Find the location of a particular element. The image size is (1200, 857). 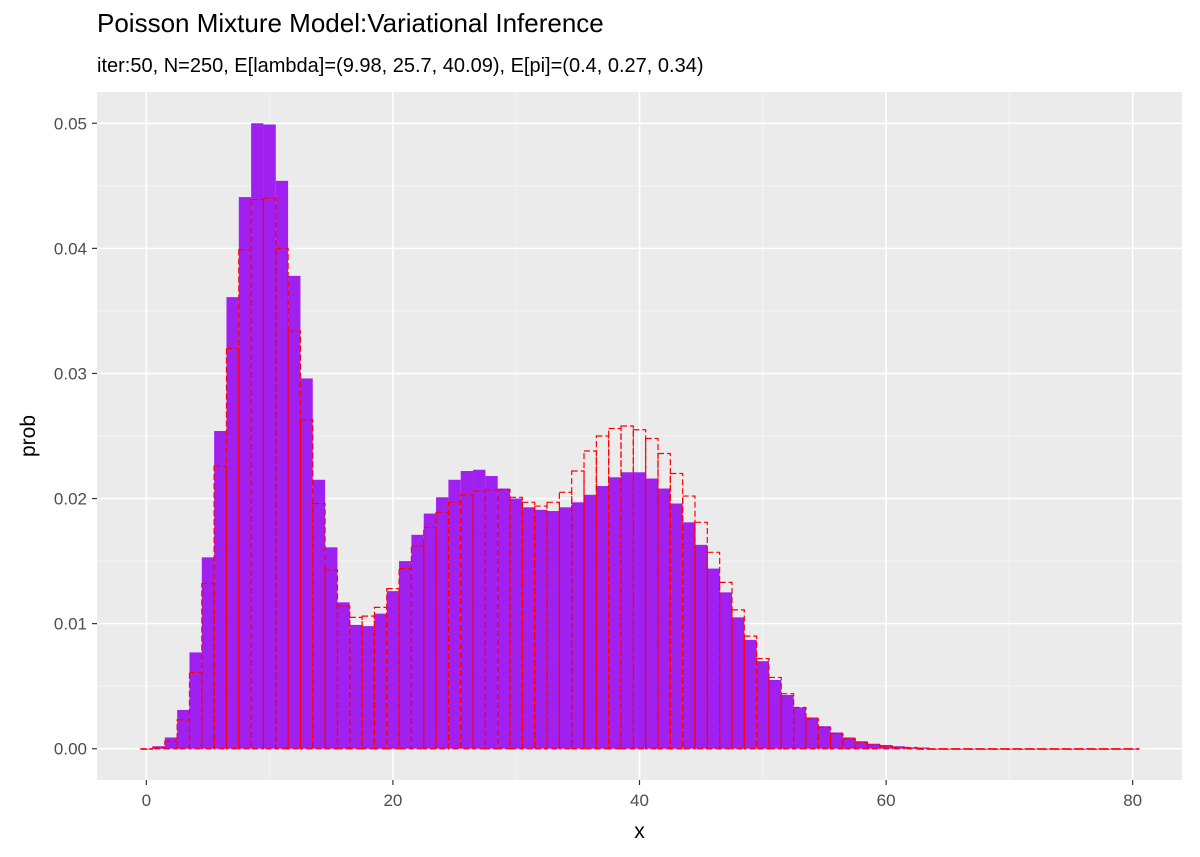

y-tick-label: 0.00 is located at coordinates (70, 749).